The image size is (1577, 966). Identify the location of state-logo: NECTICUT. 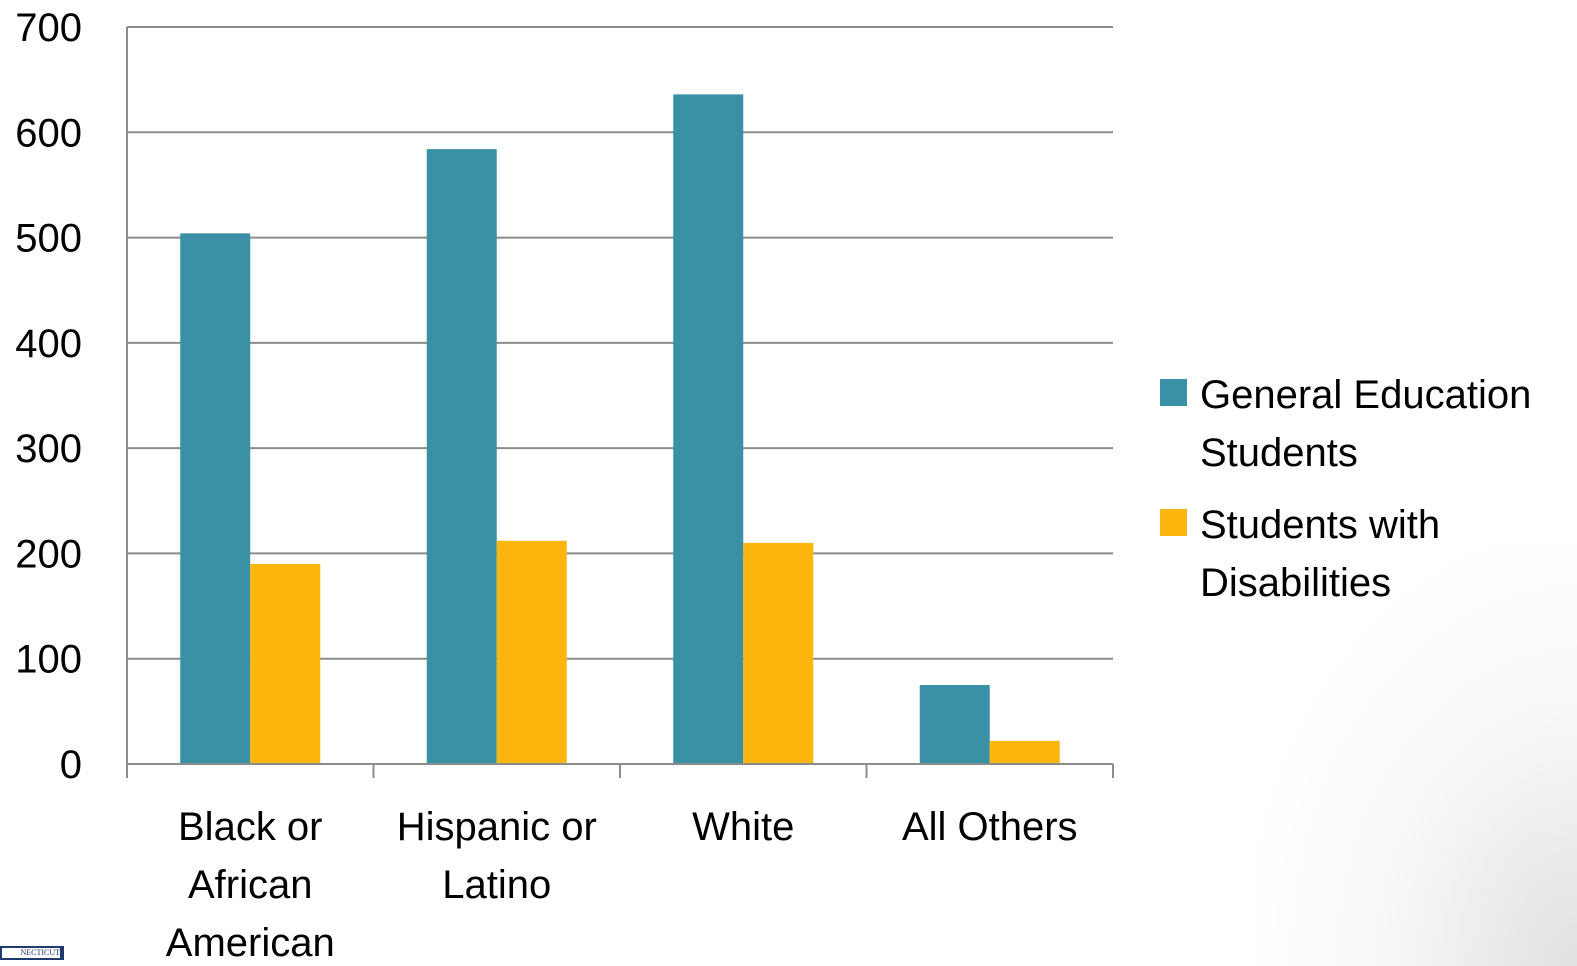
(32, 953).